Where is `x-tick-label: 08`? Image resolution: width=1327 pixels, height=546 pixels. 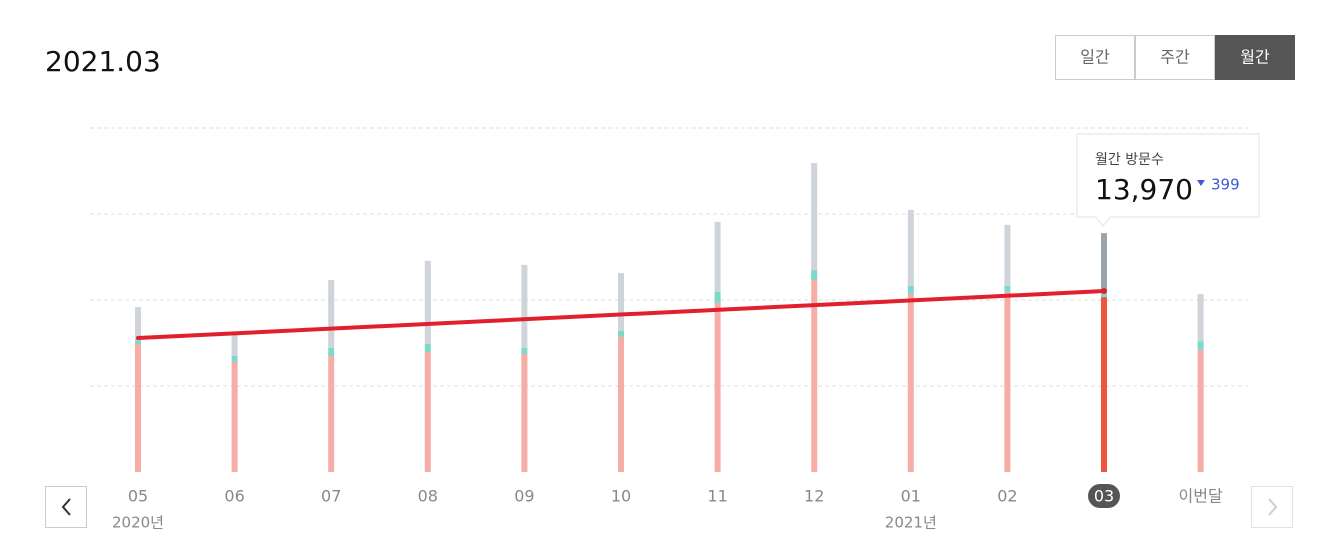
x-tick-label: 08 is located at coordinates (428, 496).